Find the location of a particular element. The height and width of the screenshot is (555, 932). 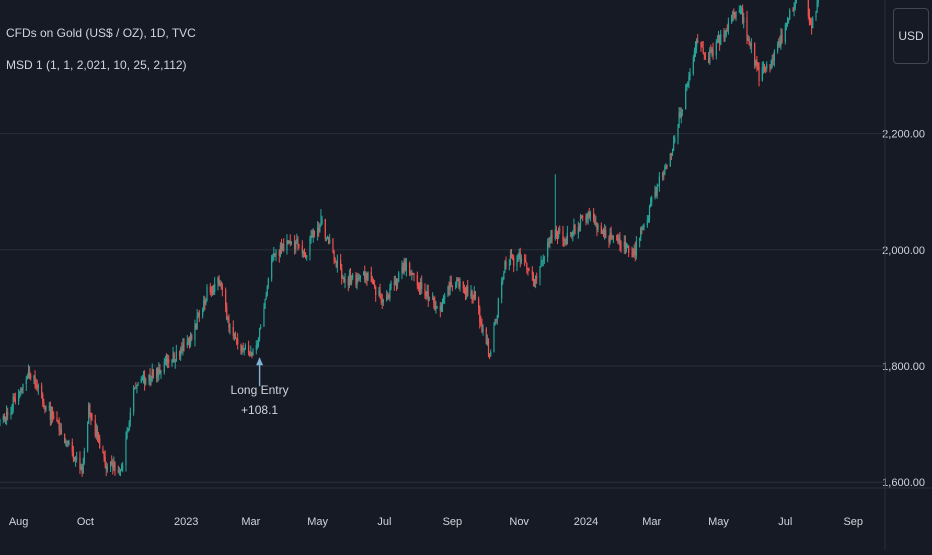

legend-symbol-title: CFDs on Gold (US$ / OZ), 1D, TVC is located at coordinates (101, 33).